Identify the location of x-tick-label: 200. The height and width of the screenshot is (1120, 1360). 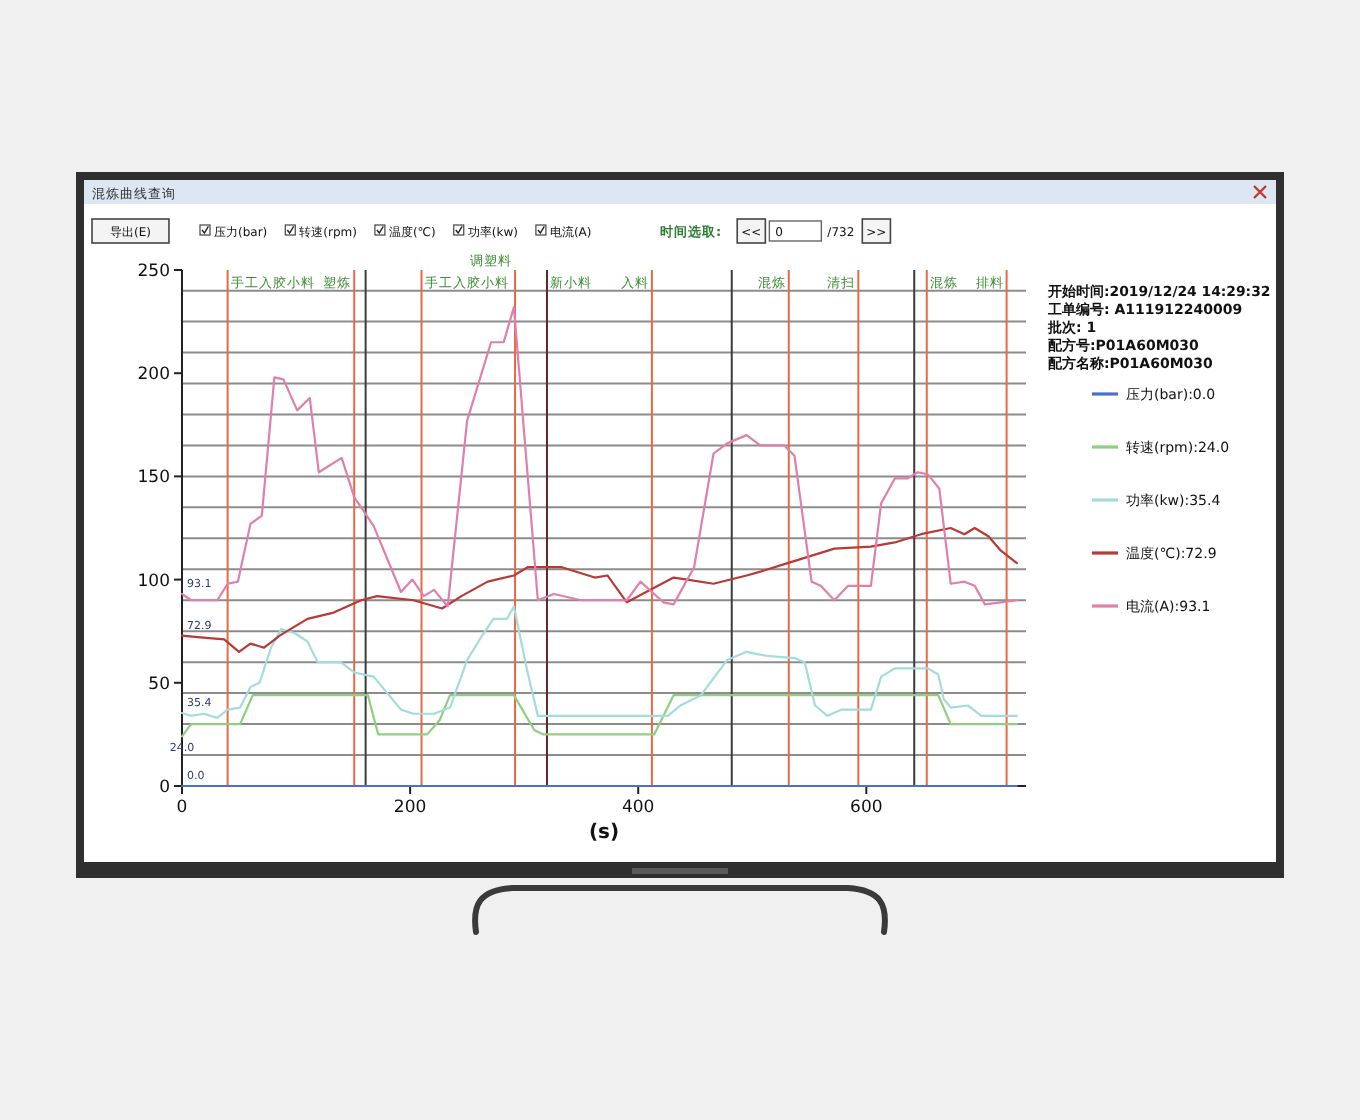
(410, 808).